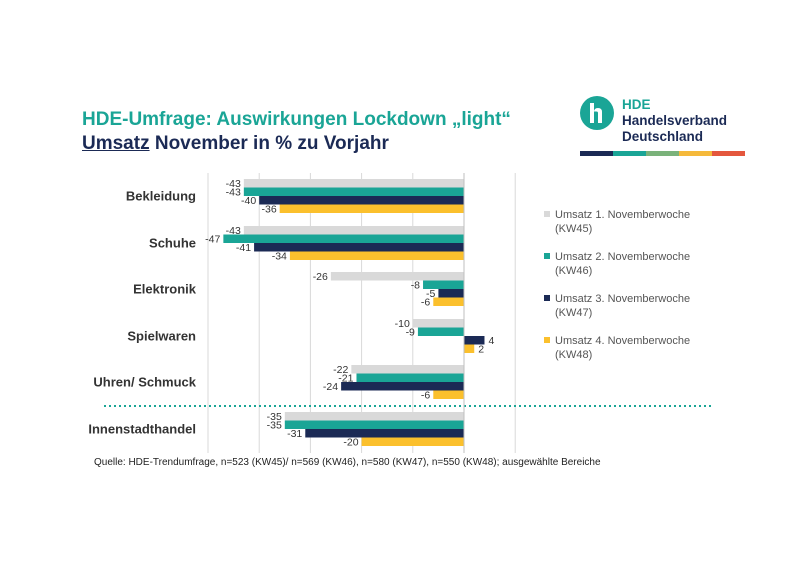  Describe the element at coordinates (574, 355) in the screenshot. I see `legend-sublabel-kw48: (KW48)` at that location.